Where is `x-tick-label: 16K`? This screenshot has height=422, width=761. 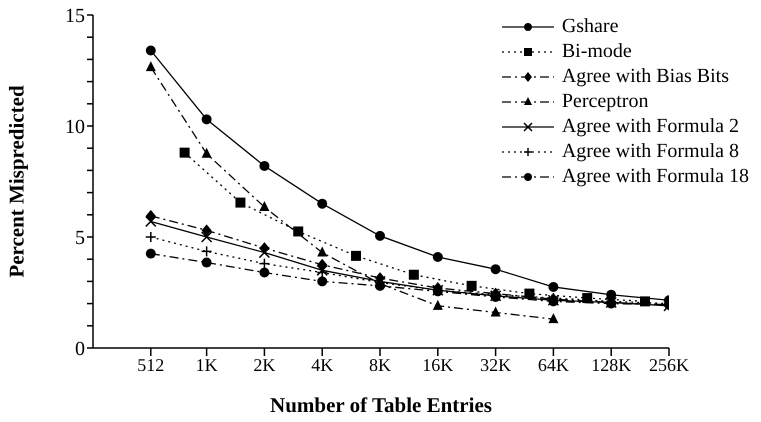
x-tick-label: 16K is located at coordinates (438, 364).